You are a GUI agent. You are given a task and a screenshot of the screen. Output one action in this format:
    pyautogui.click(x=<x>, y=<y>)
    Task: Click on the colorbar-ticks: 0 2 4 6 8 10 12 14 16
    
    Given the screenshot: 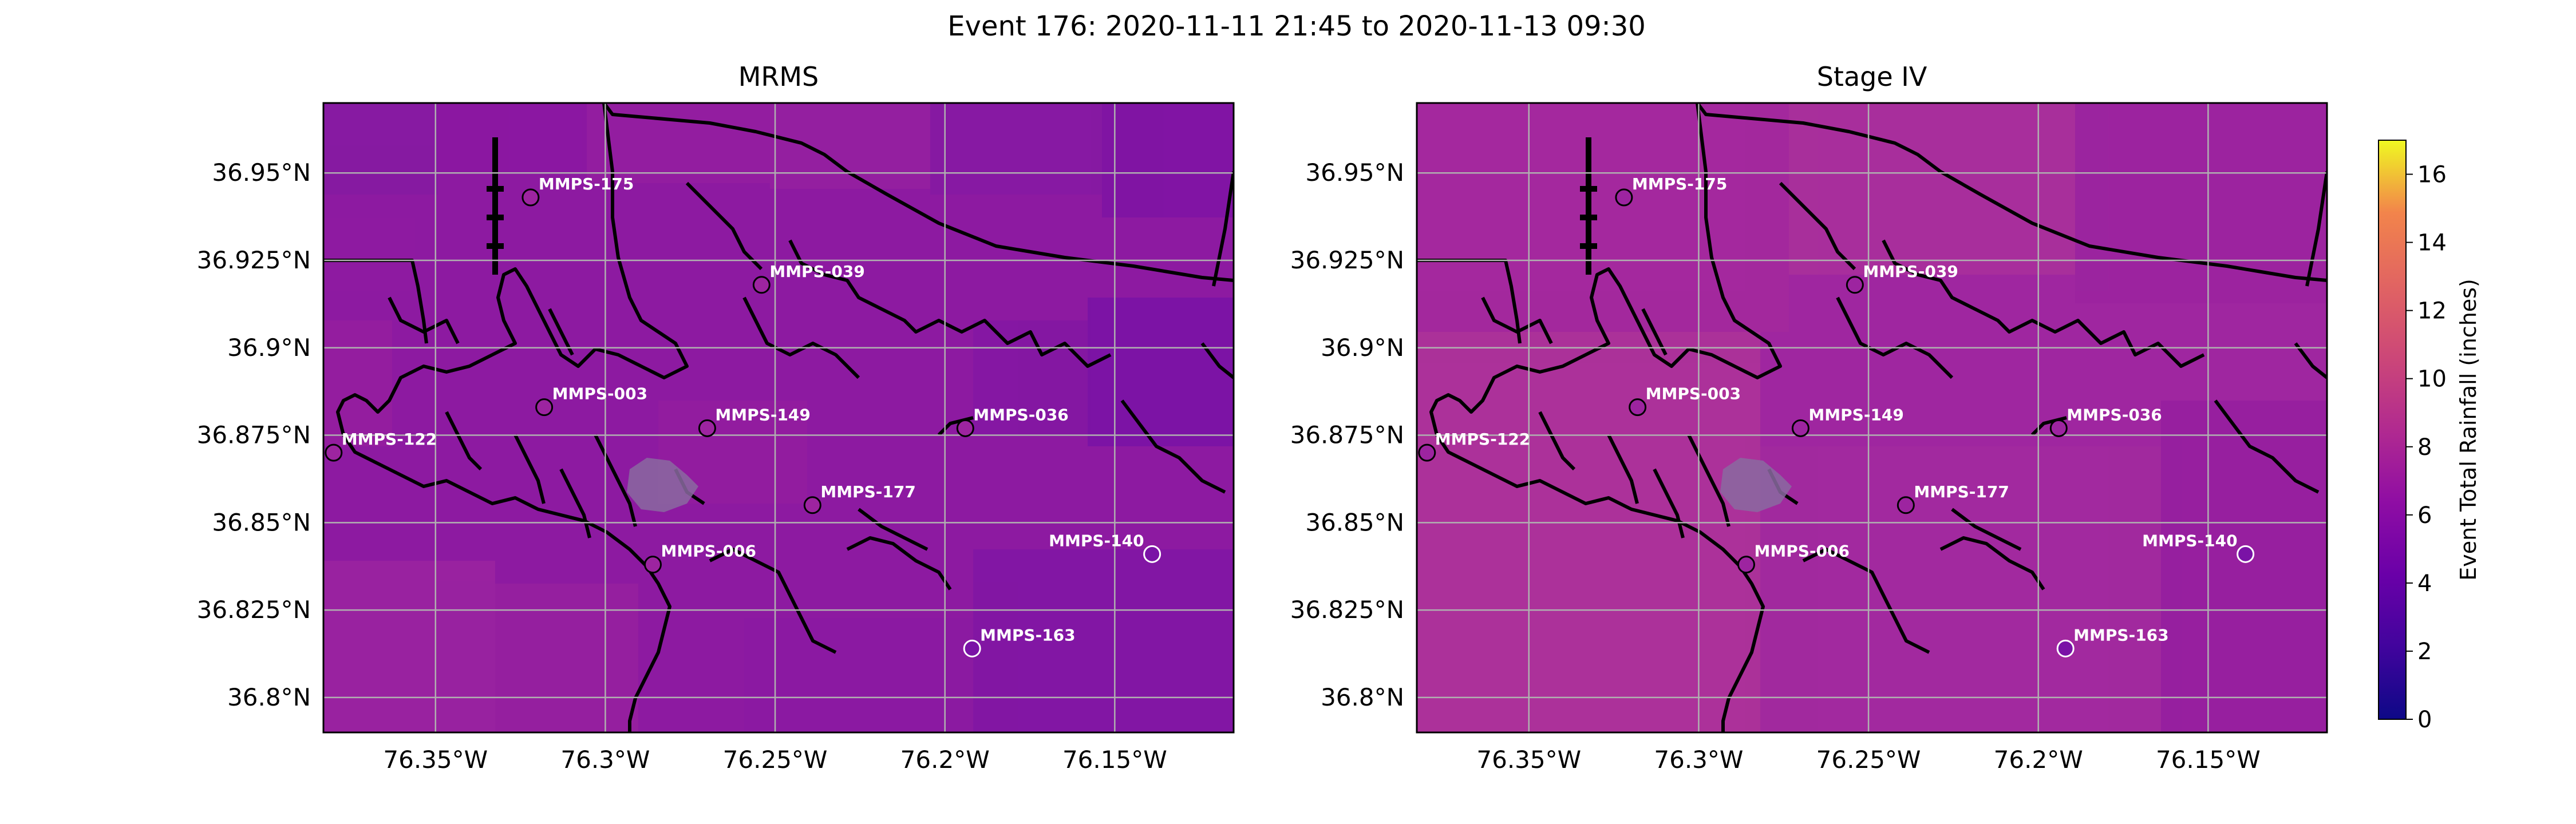 What is the action you would take?
    pyautogui.click(x=2426, y=447)
    